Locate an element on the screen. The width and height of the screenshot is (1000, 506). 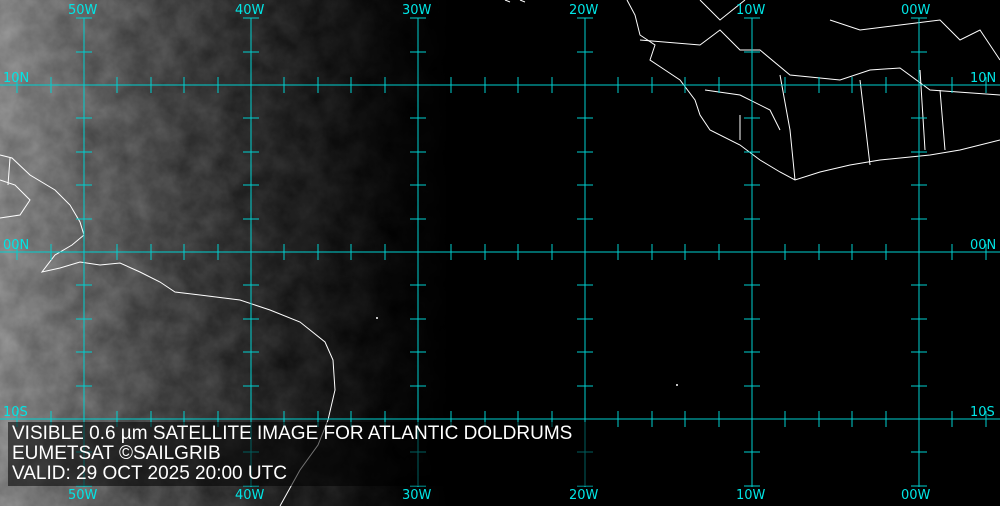
lon-label-bottom: 40W is located at coordinates (250, 495).